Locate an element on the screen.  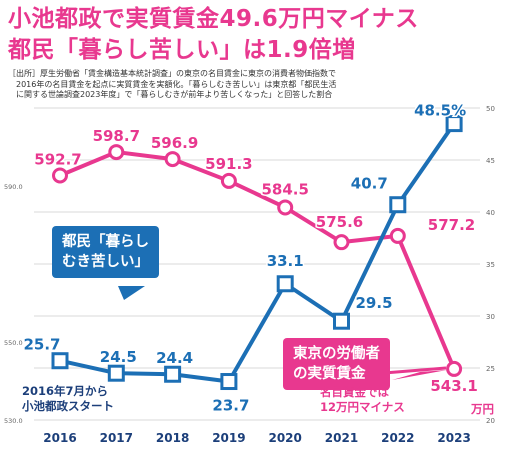
left-tick-label: 530.0 is located at coordinates (13, 421).